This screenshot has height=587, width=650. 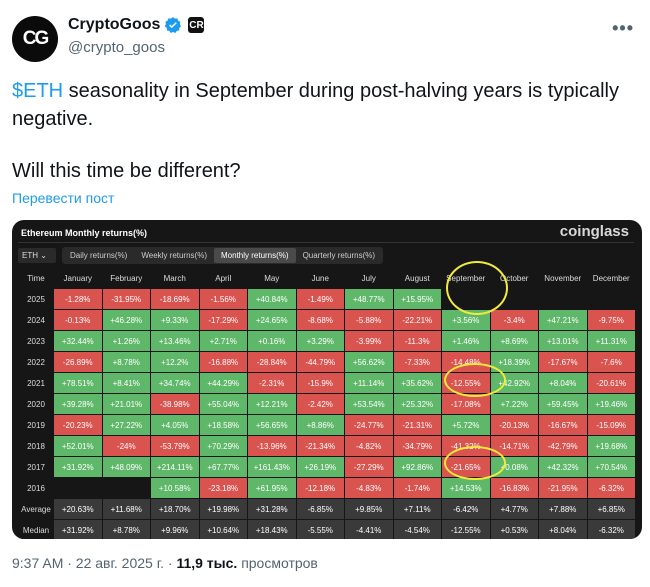 What do you see at coordinates (78, 320) in the screenshot?
I see `return-cell: -0.13%` at bounding box center [78, 320].